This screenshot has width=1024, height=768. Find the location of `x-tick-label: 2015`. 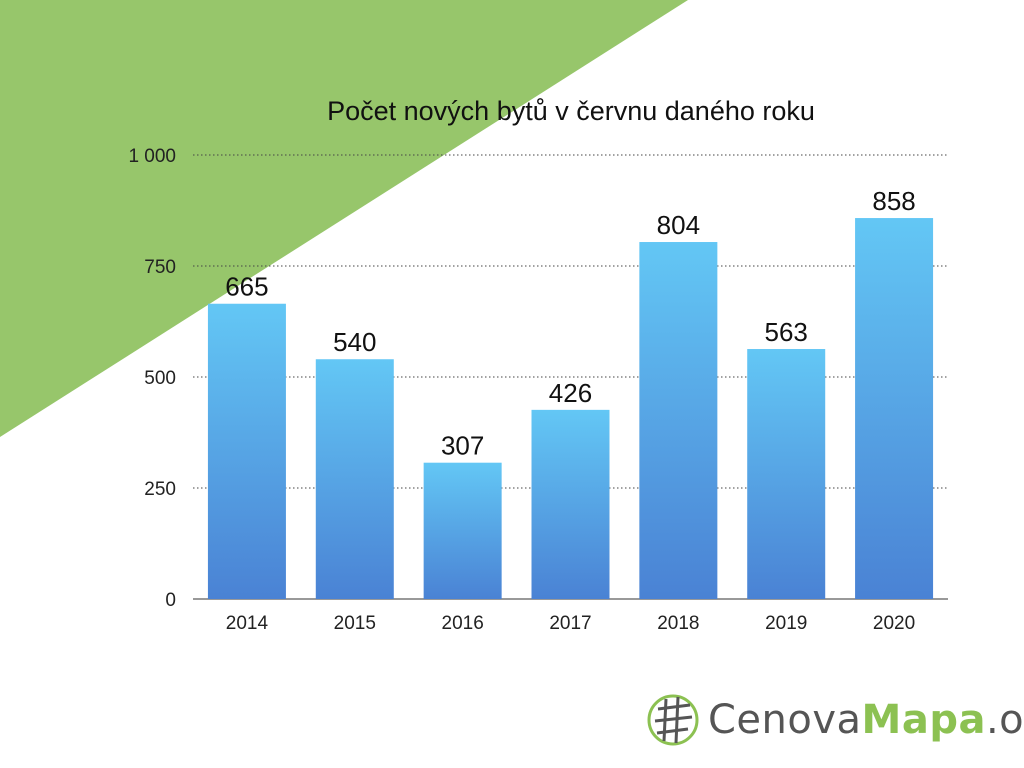

x-tick-label: 2015 is located at coordinates (355, 623).